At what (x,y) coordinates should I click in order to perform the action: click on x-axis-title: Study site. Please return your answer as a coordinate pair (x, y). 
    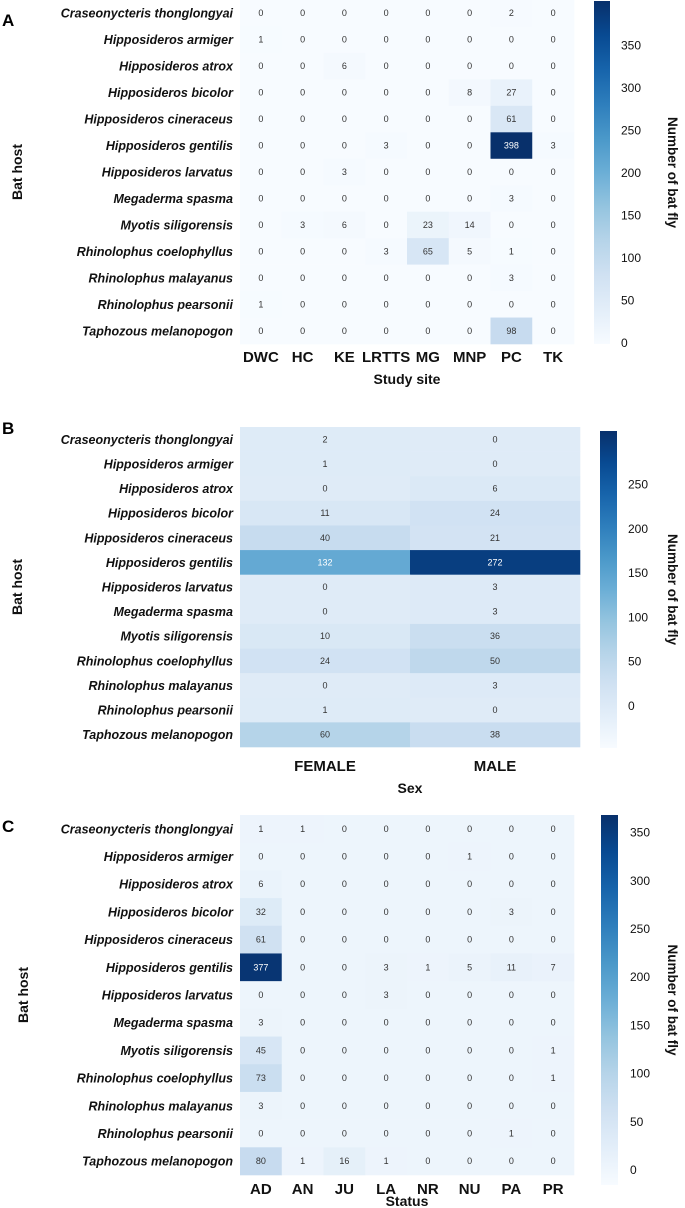
    Looking at the image, I should click on (407, 379).